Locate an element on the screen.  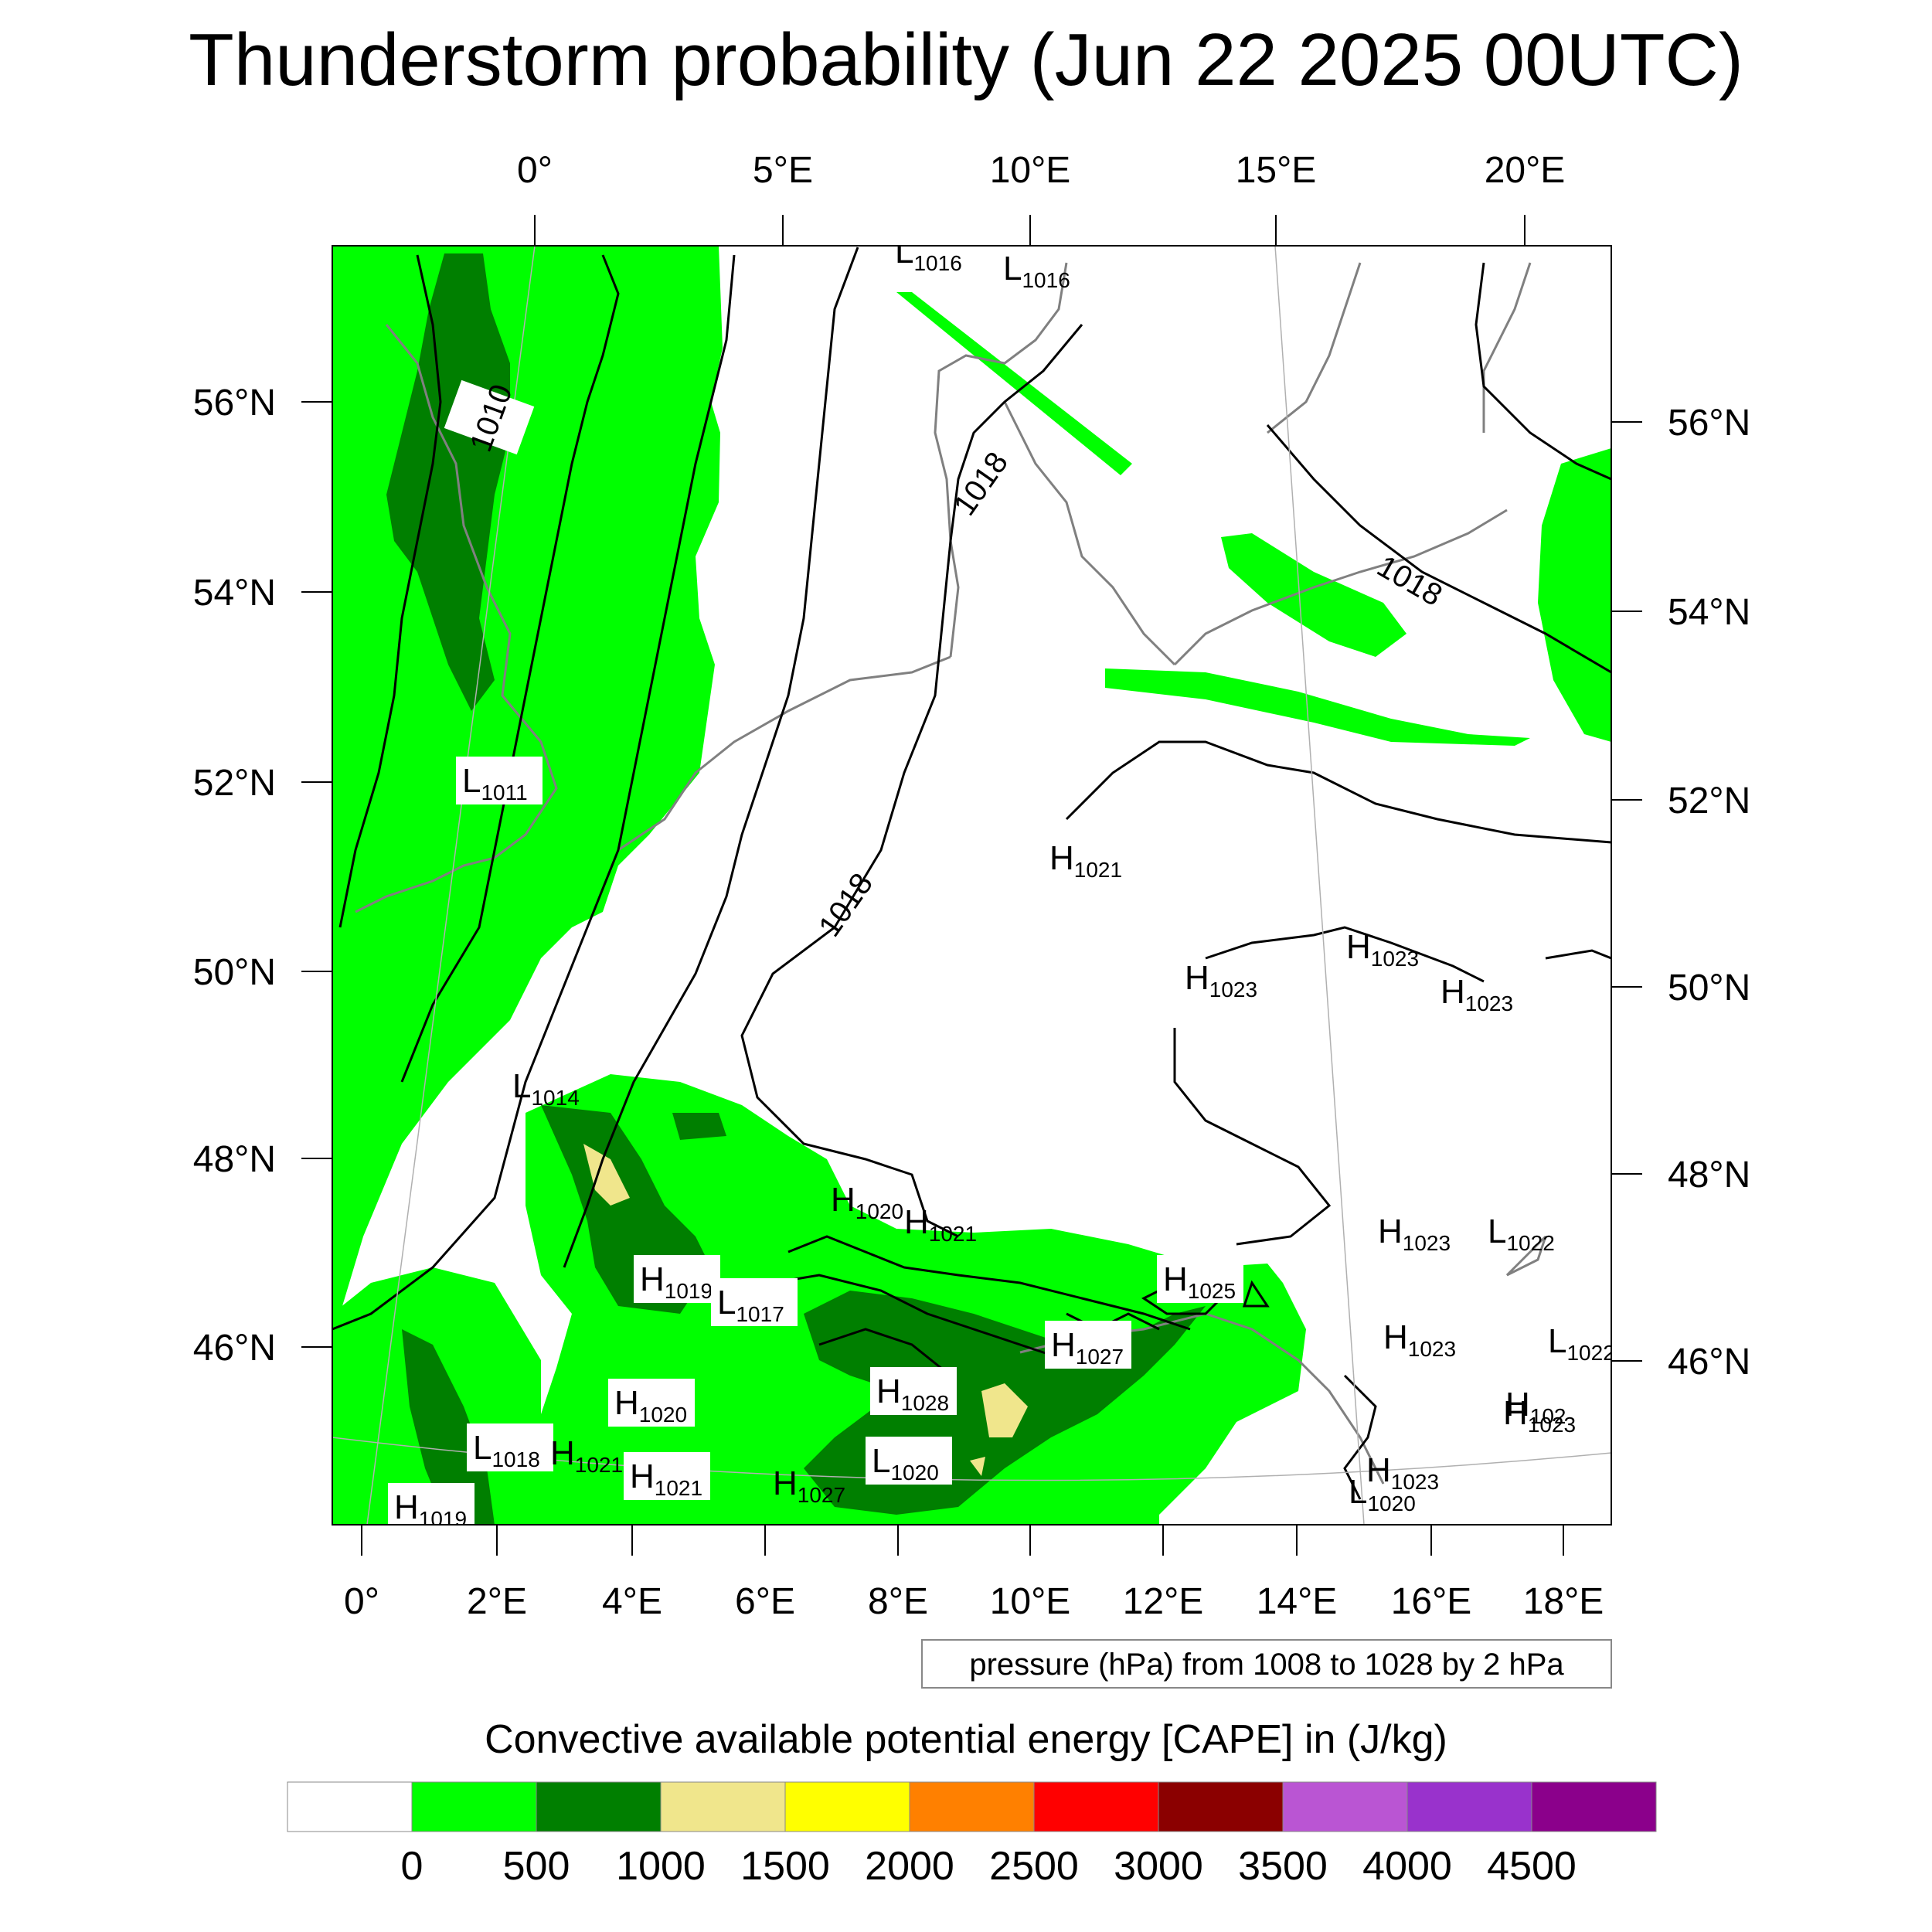
pressure-center-text: H102 is located at coordinates (1536, 1407).